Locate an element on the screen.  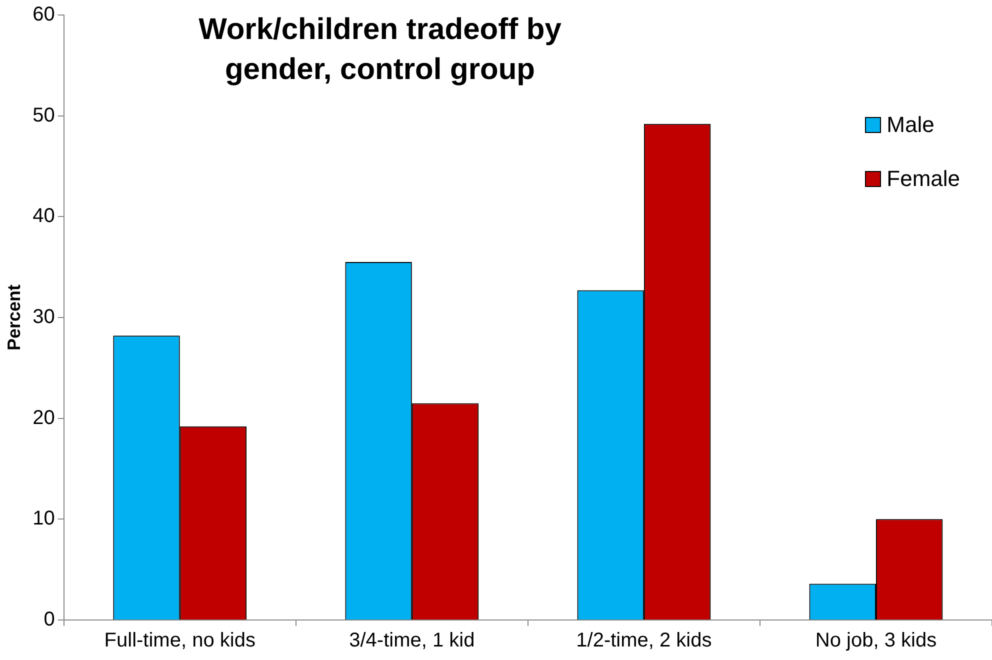
y-tick-label: 40 is located at coordinates (43, 216).